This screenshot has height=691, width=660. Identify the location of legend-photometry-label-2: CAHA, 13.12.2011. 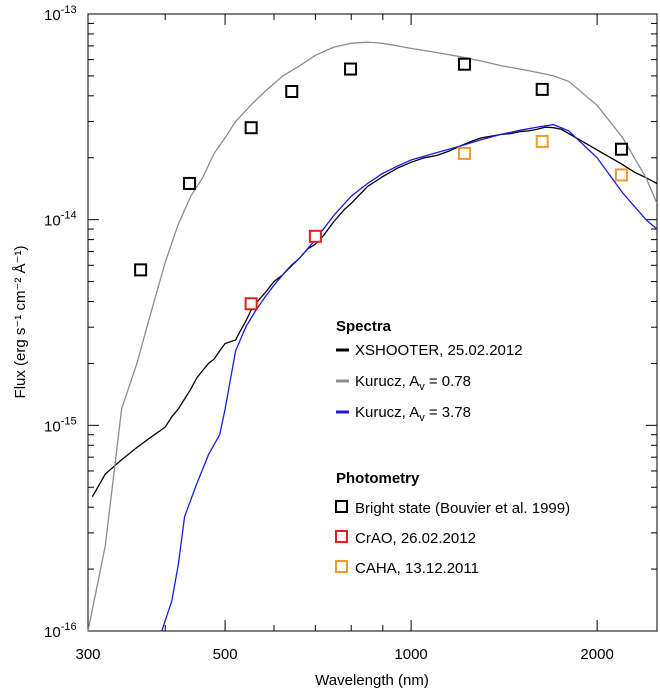
(417, 568).